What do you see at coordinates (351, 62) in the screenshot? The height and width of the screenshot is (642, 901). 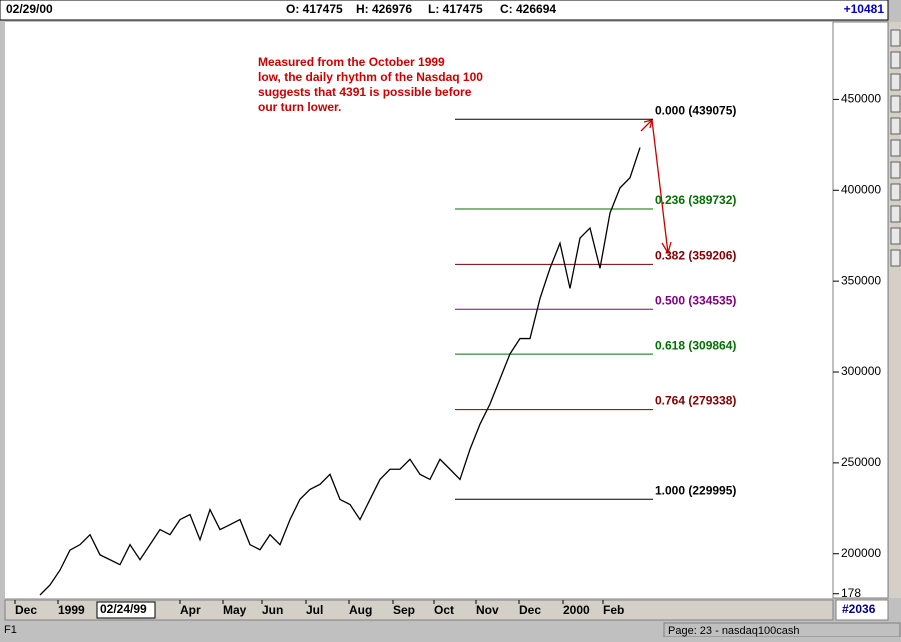 I see `annotation: Measured from the October 1999` at bounding box center [351, 62].